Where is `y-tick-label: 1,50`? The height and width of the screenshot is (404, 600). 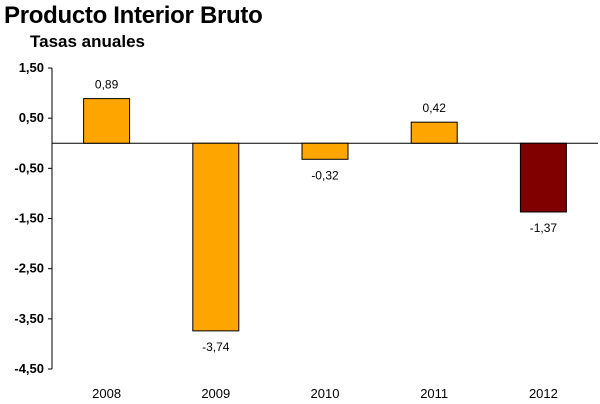
y-tick-label: 1,50 is located at coordinates (31, 67).